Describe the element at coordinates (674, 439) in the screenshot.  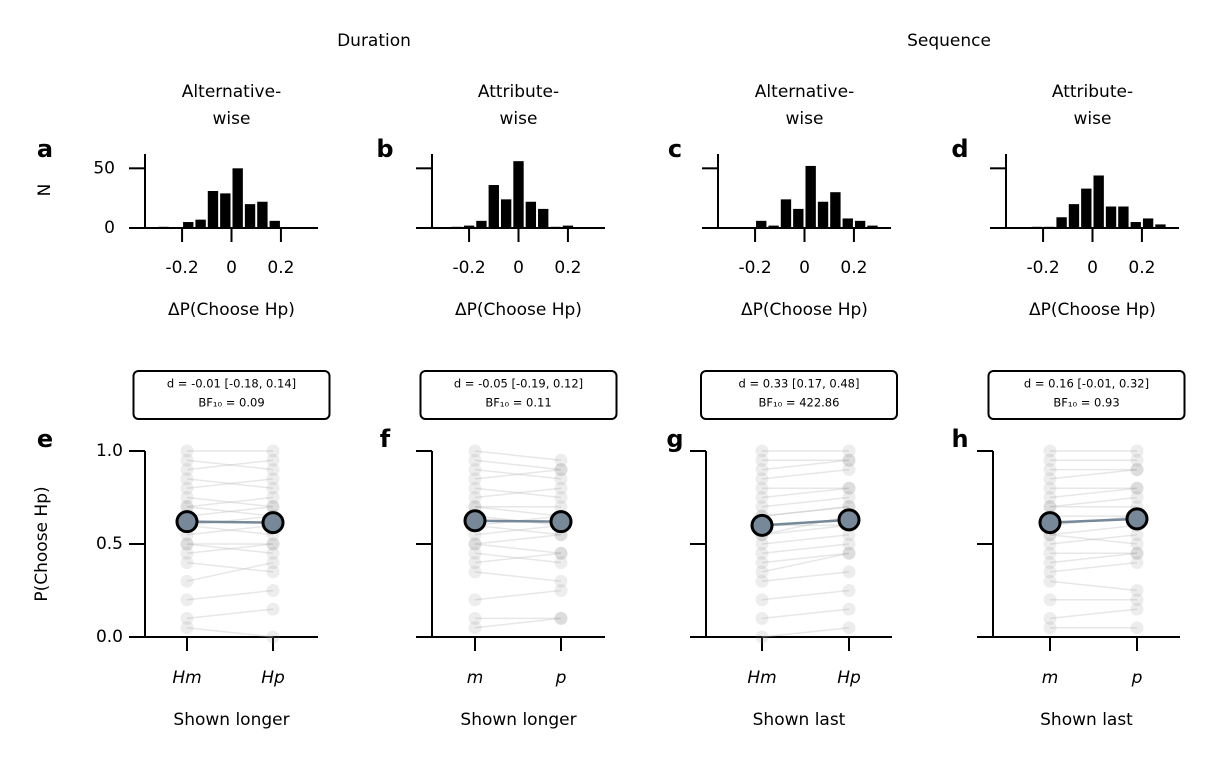
I see `panel-letter: g` at that location.